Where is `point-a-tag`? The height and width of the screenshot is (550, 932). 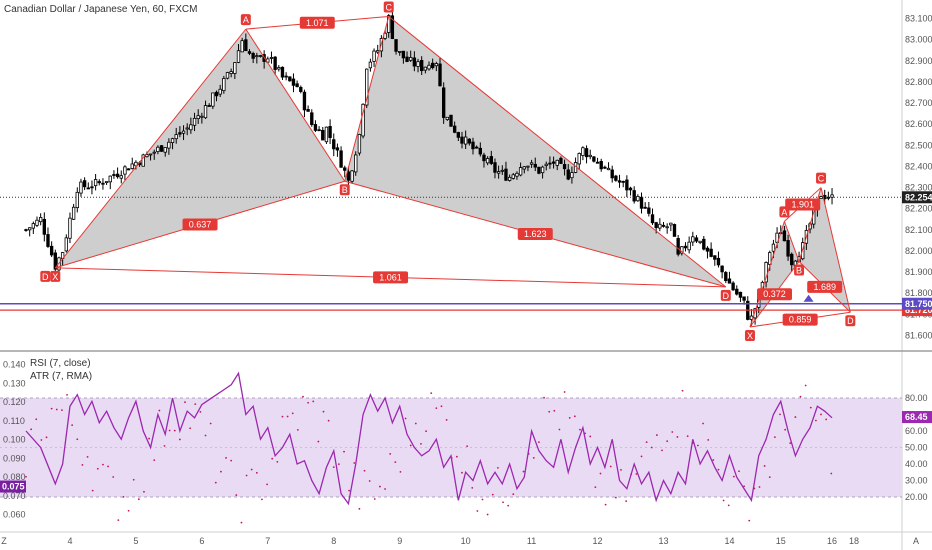 point-a-tag is located at coordinates (245, 20).